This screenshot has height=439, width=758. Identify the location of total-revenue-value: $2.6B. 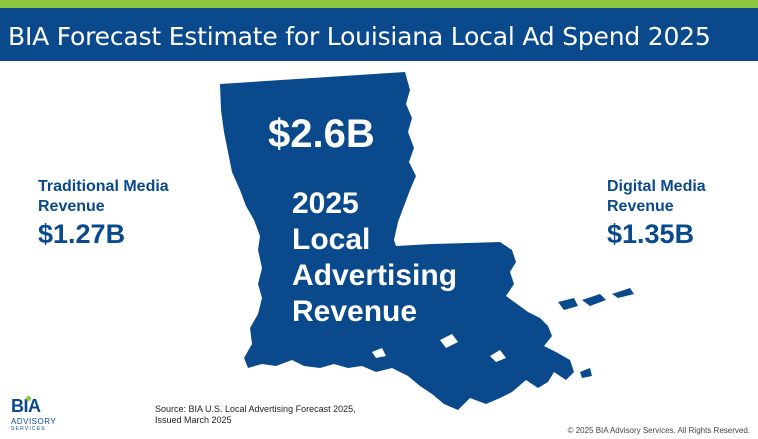
(321, 134).